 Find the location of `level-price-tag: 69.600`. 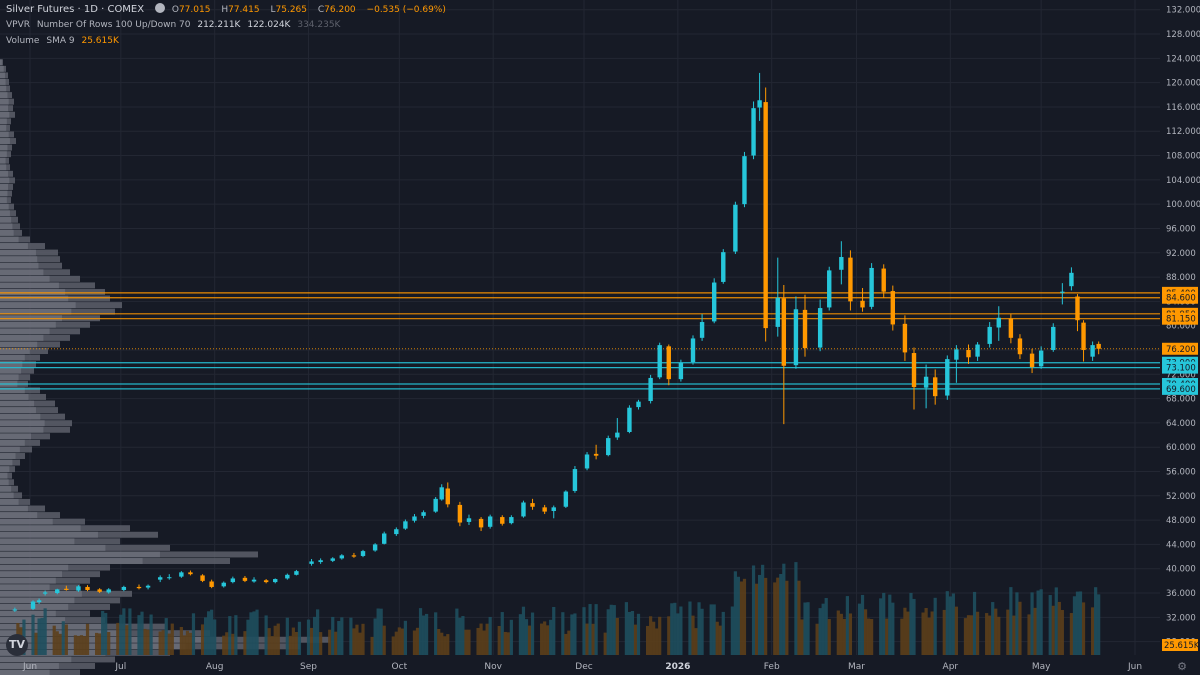

level-price-tag: 69.600 is located at coordinates (1181, 390).